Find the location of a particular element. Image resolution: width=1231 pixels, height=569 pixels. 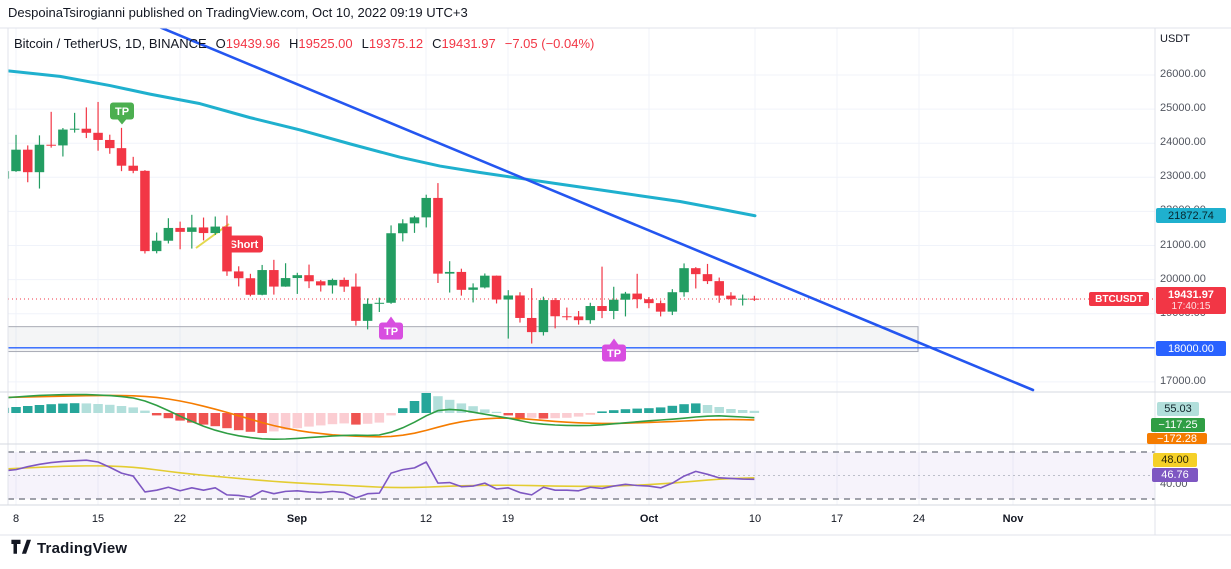

rsi-band-fill is located at coordinates (581, 475).